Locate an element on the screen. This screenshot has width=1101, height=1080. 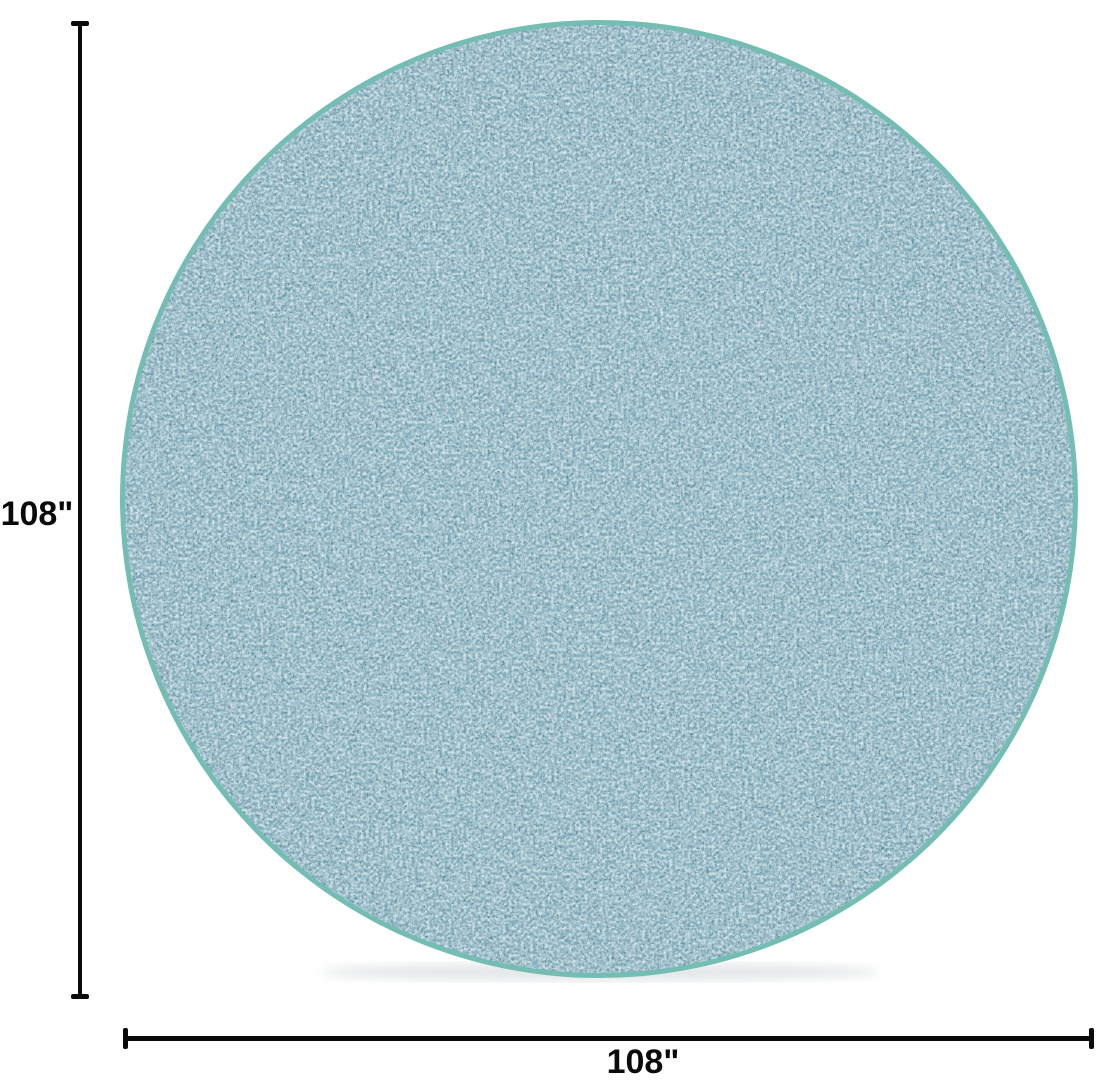
width-dimension-label: 108" is located at coordinates (643, 1061).